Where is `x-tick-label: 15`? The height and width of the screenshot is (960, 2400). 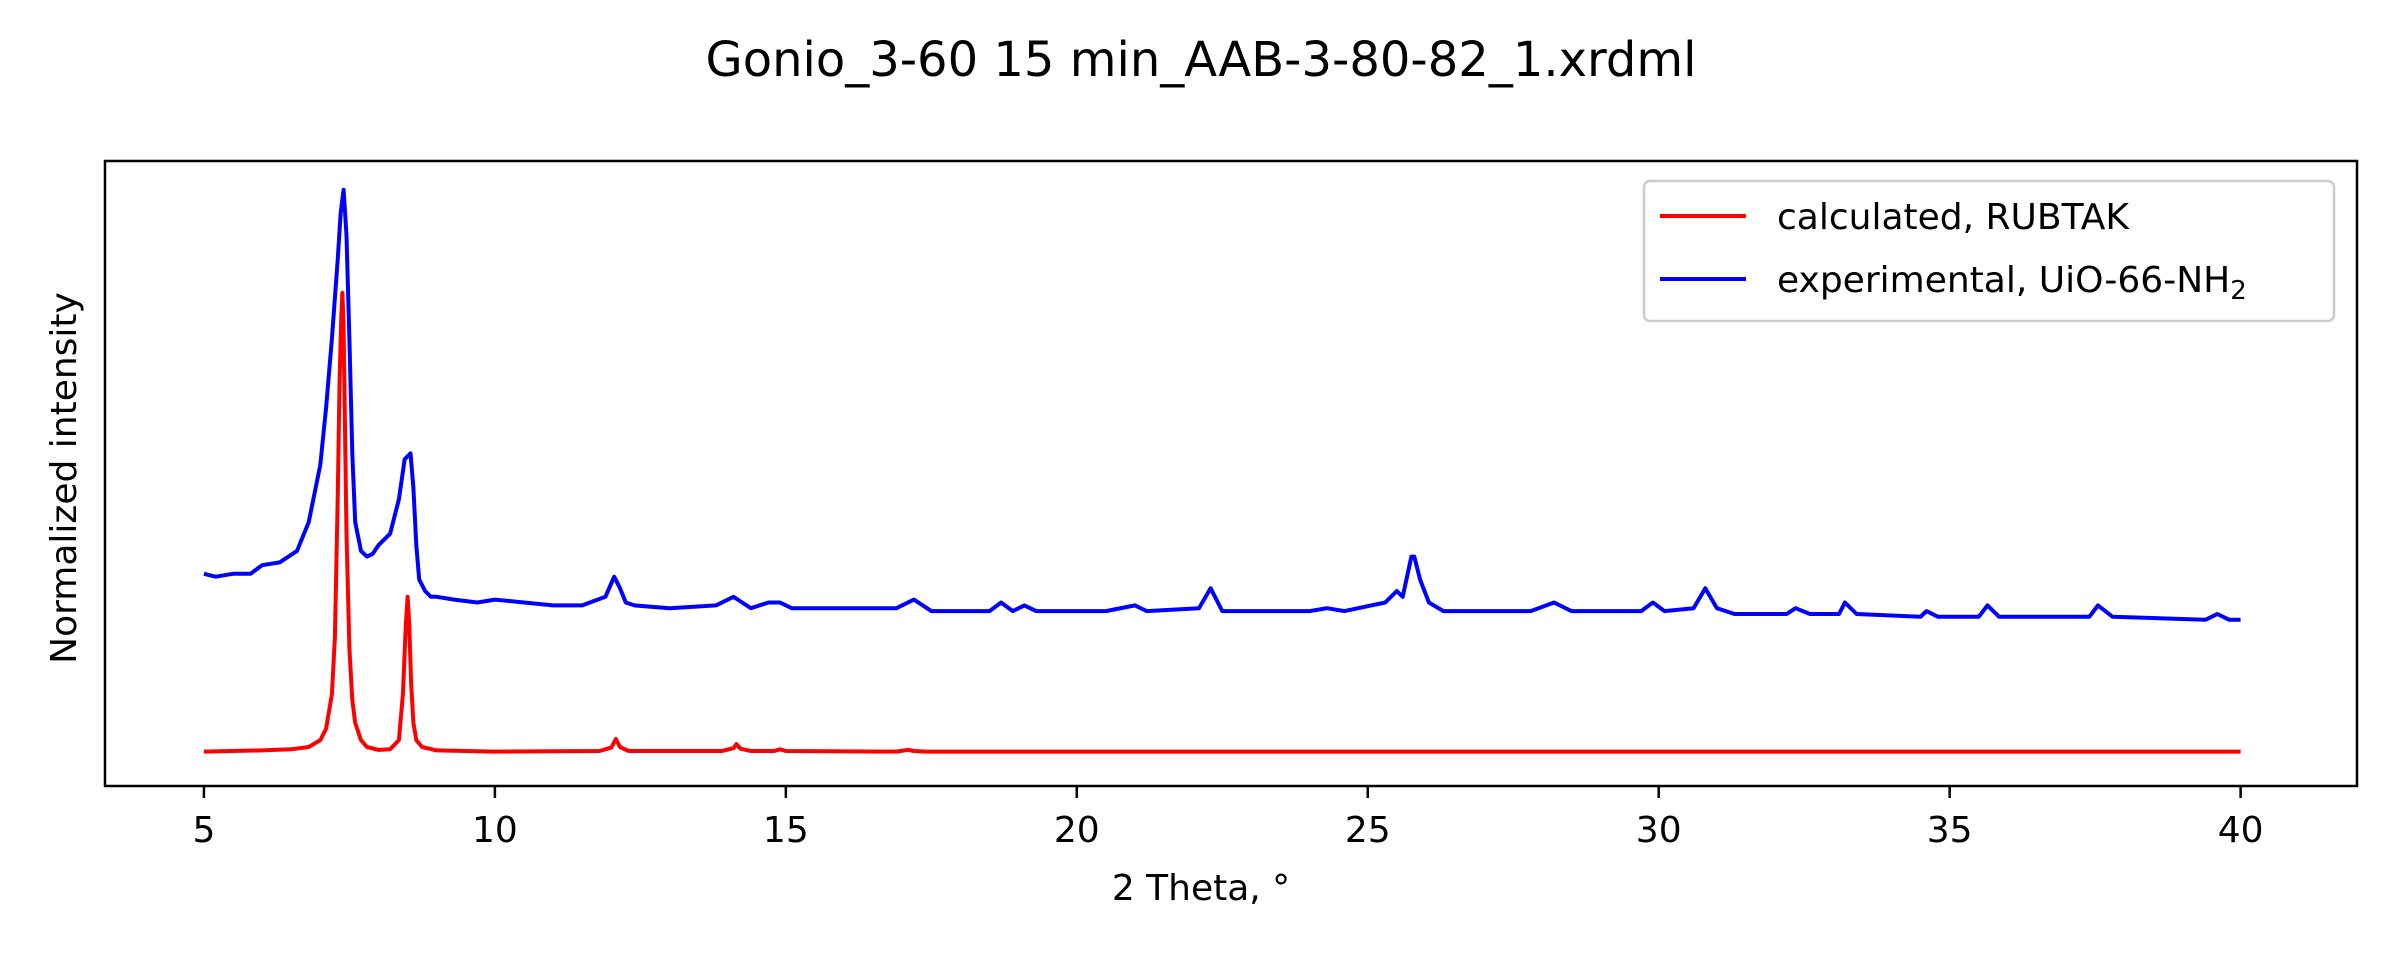 x-tick-label: 15 is located at coordinates (786, 830).